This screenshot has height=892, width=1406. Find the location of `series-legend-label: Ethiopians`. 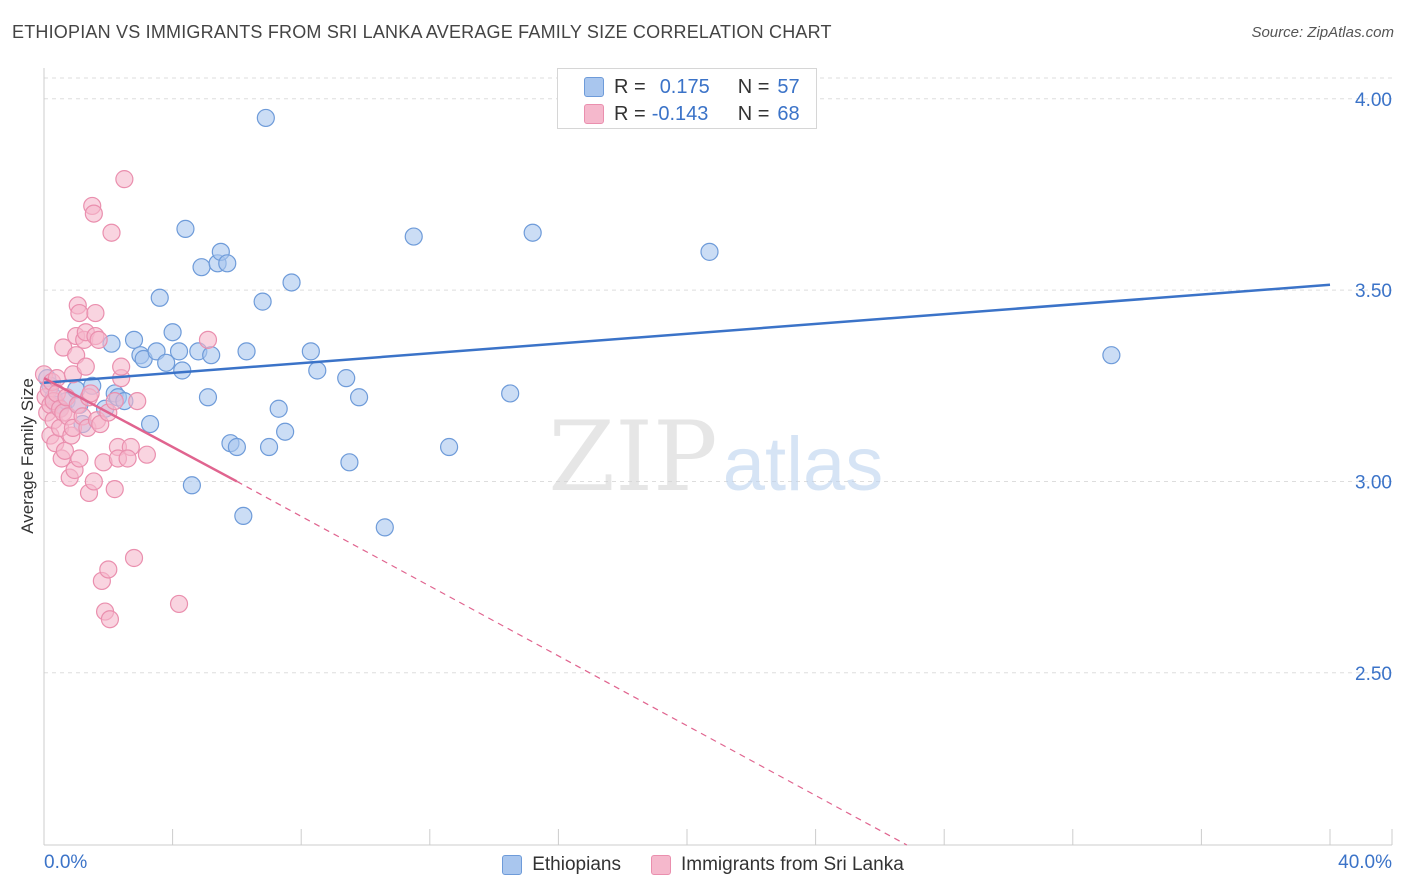

series-legend-label: Ethiopians is located at coordinates (576, 864).